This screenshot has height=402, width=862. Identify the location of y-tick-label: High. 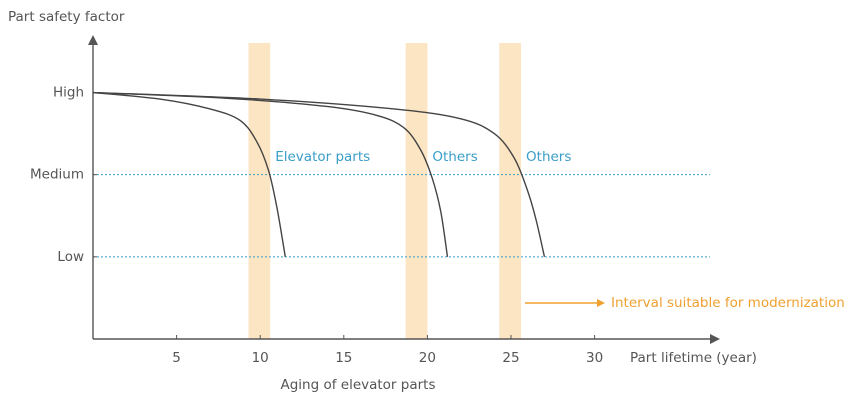
(68, 93).